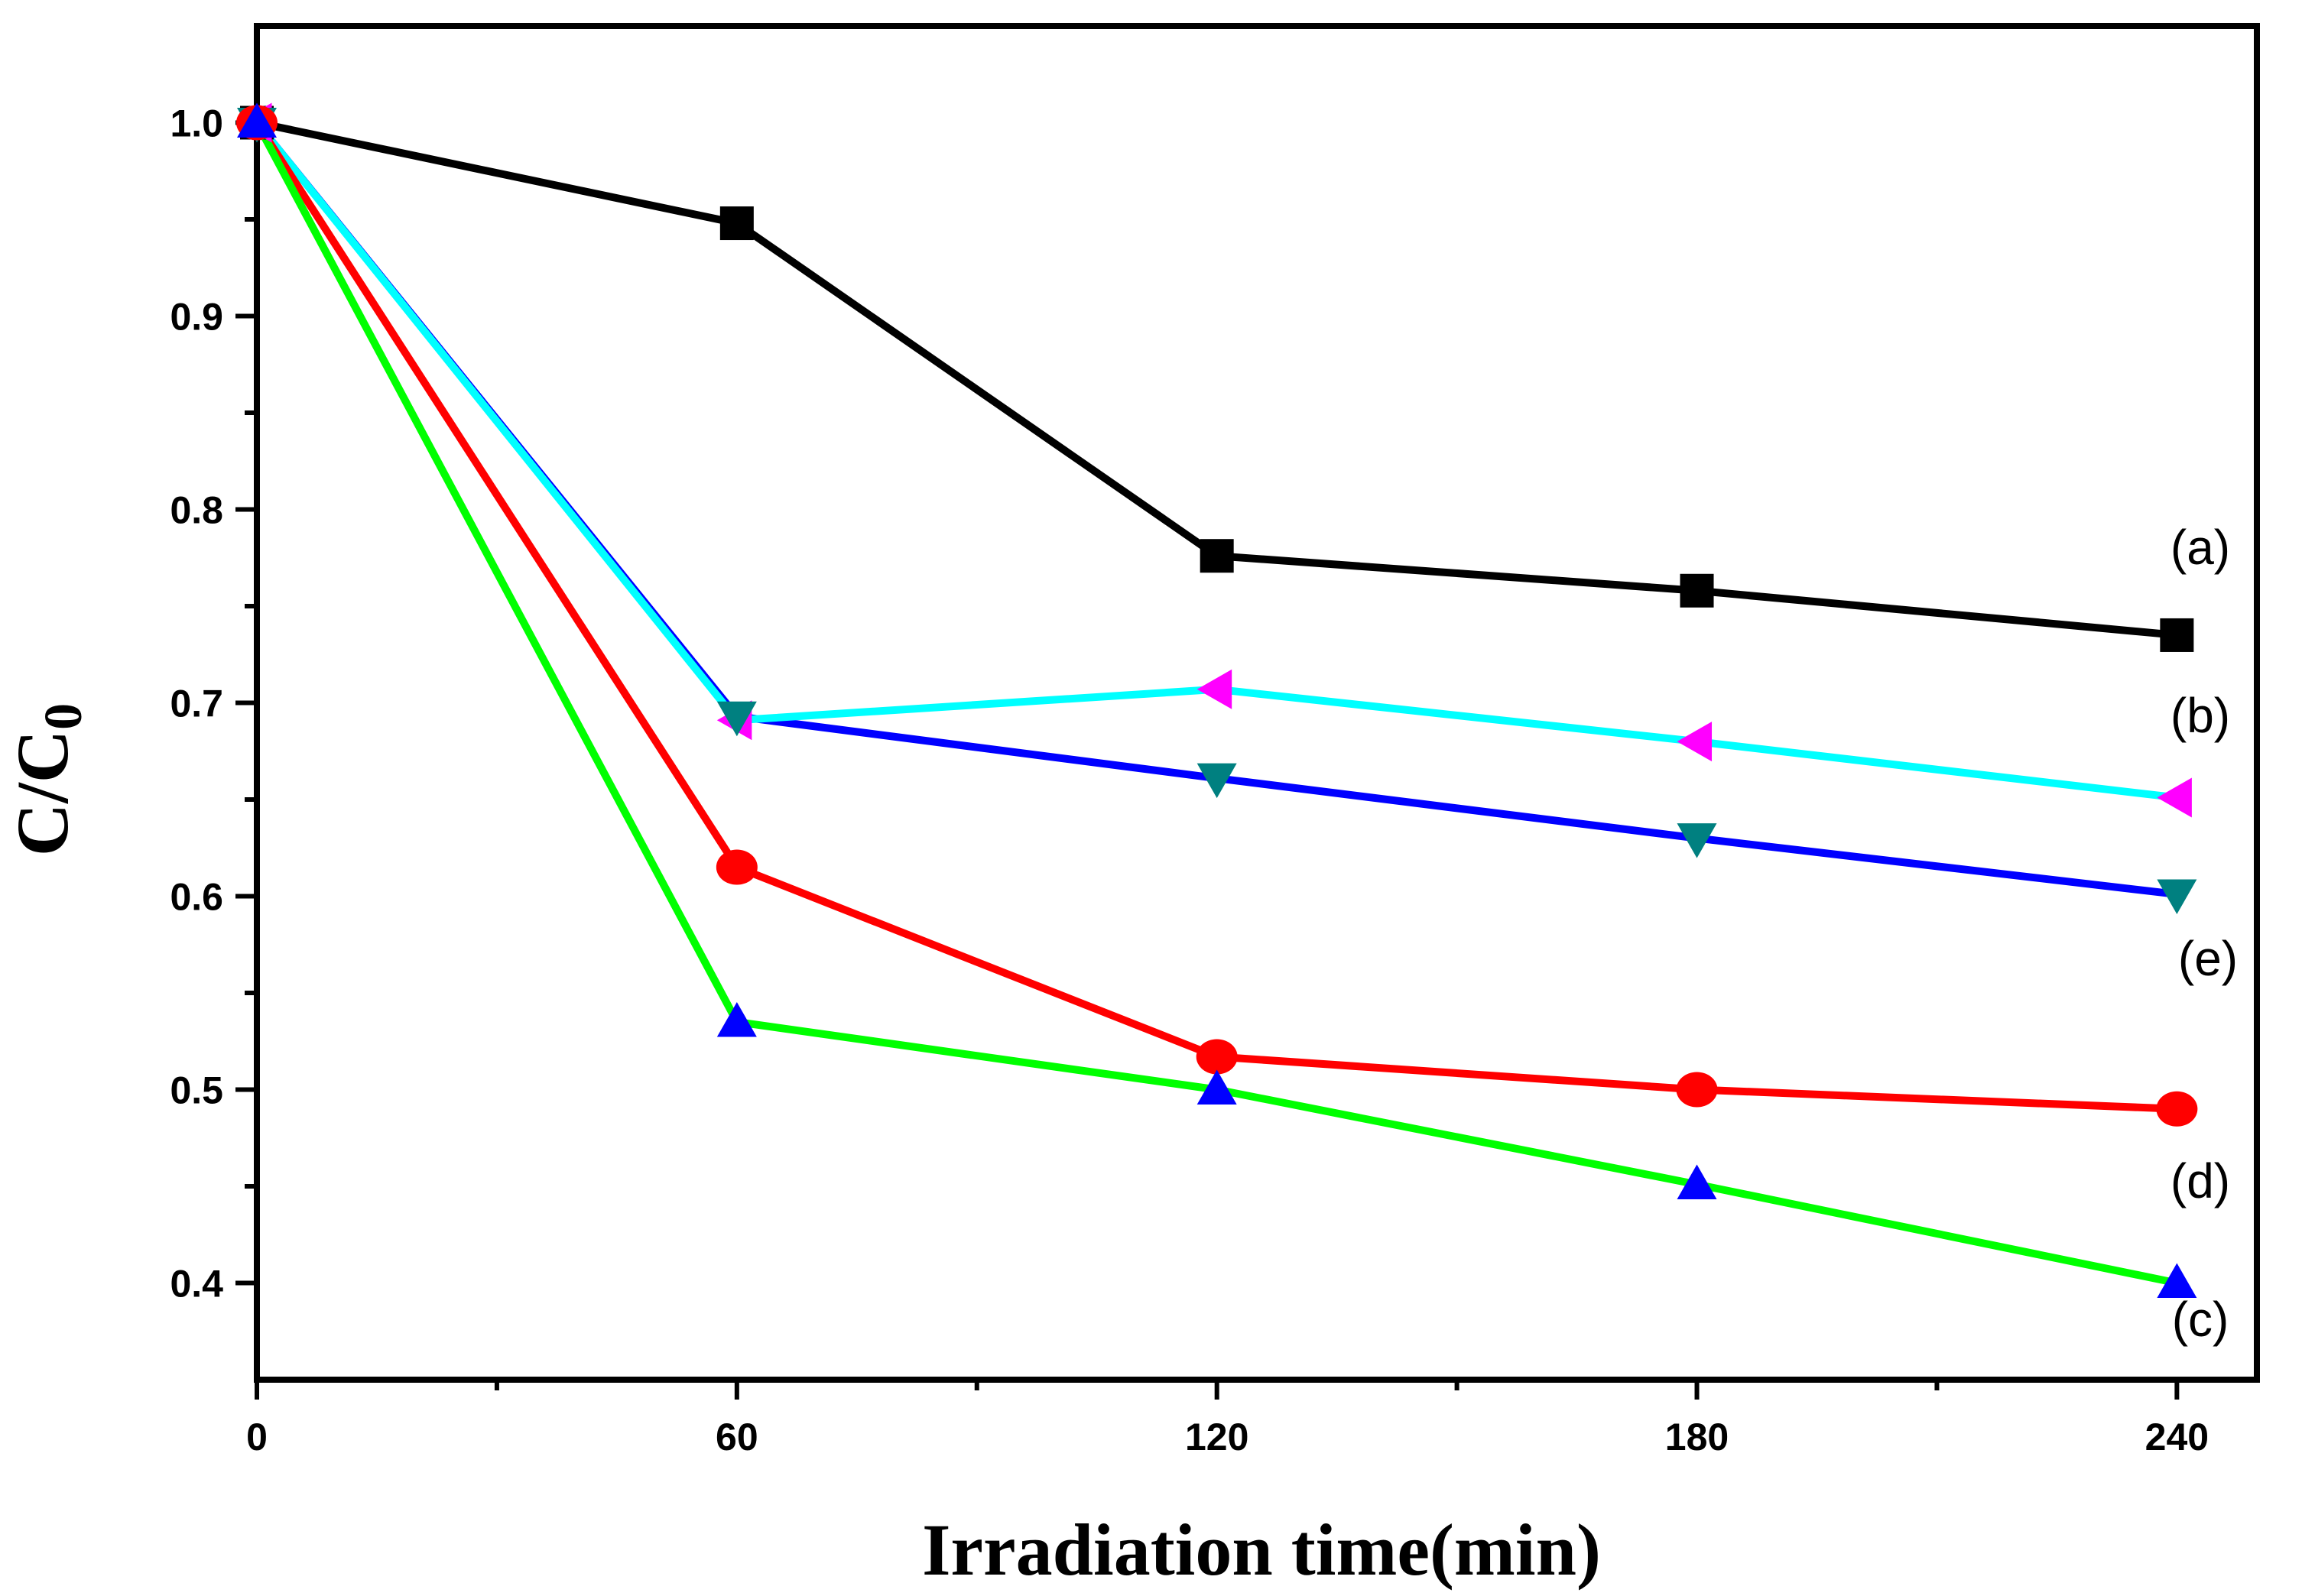  What do you see at coordinates (2200, 715) in the screenshot?
I see `series-label: (b)` at bounding box center [2200, 715].